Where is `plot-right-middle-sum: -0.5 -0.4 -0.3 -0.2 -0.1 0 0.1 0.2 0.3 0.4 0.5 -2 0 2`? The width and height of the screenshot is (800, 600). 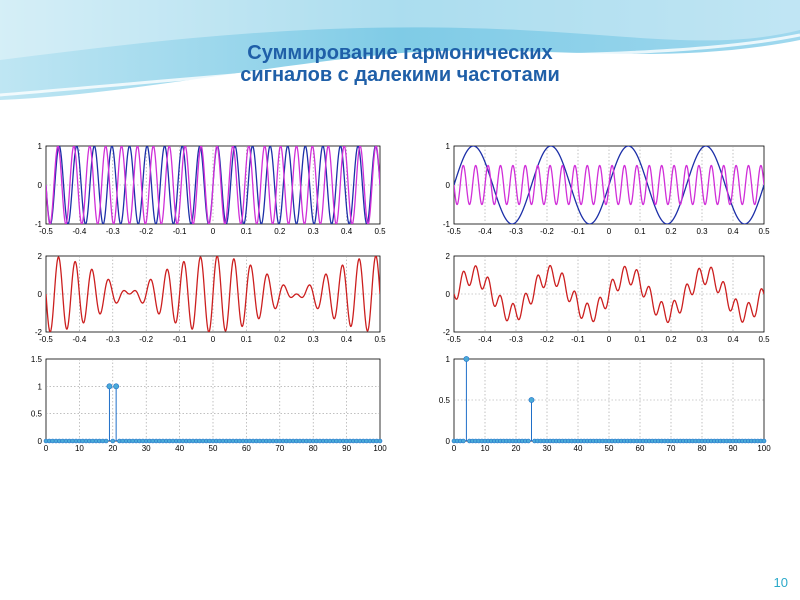
plot-right-middle-sum: -0.5 -0.4 -0.3 -0.2 -0.1 0 0.1 0.2 0.3 0.4 0.5 -2 0 2 is located at coordinates (606, 298).